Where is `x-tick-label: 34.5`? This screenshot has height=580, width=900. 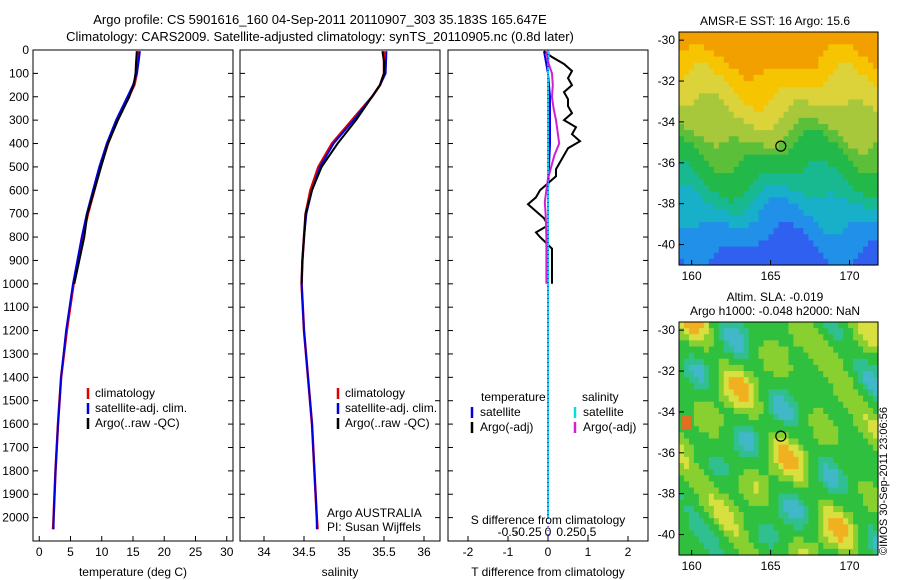 x-tick-label: 34.5 is located at coordinates (304, 552).